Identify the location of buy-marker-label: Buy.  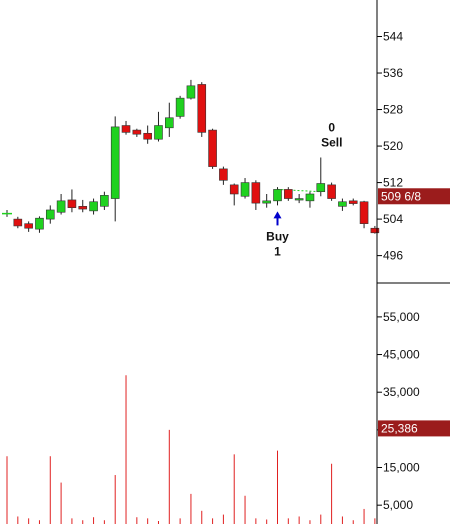
(277, 236).